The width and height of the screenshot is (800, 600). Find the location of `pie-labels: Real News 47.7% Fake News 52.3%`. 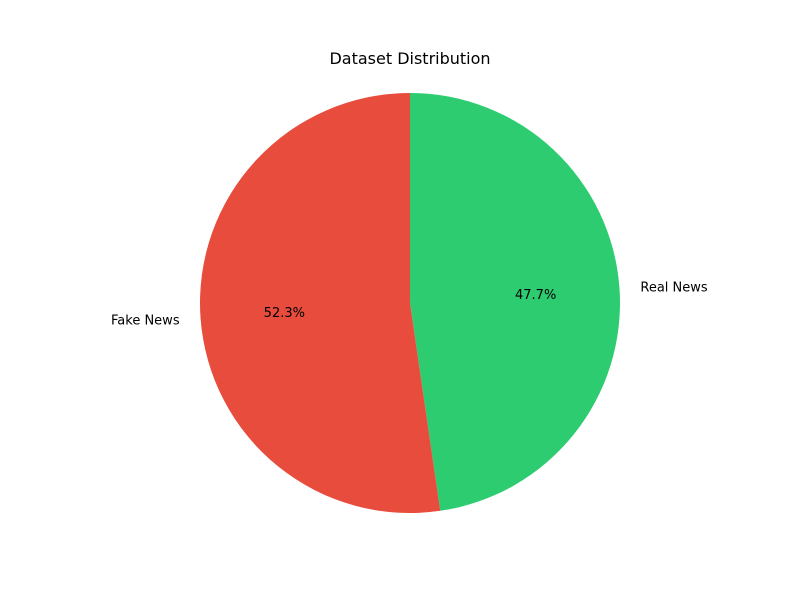

pie-labels: Real News 47.7% Fake News 52.3% is located at coordinates (409, 304).